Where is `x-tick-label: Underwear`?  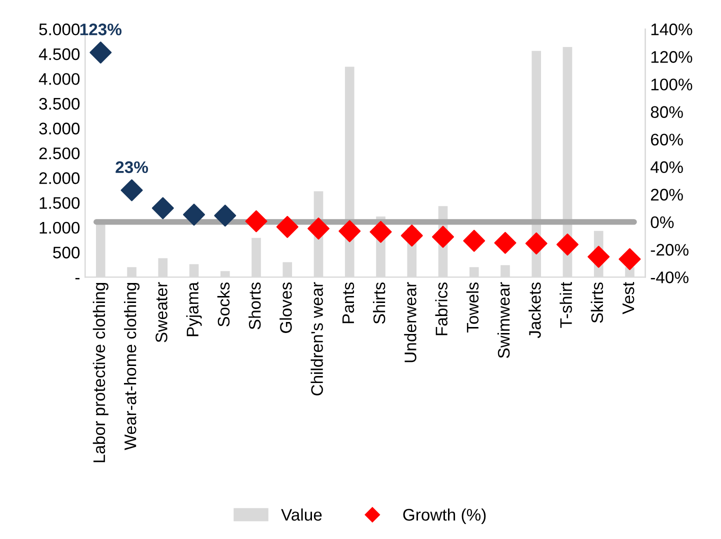 x-tick-label: Underwear is located at coordinates (410, 322).